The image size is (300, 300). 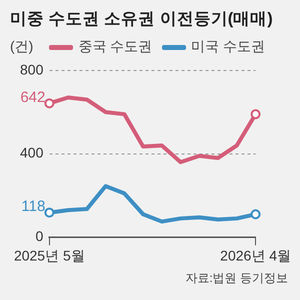 What do you see at coordinates (33, 207) in the screenshot?
I see `data-label: 118` at bounding box center [33, 207].